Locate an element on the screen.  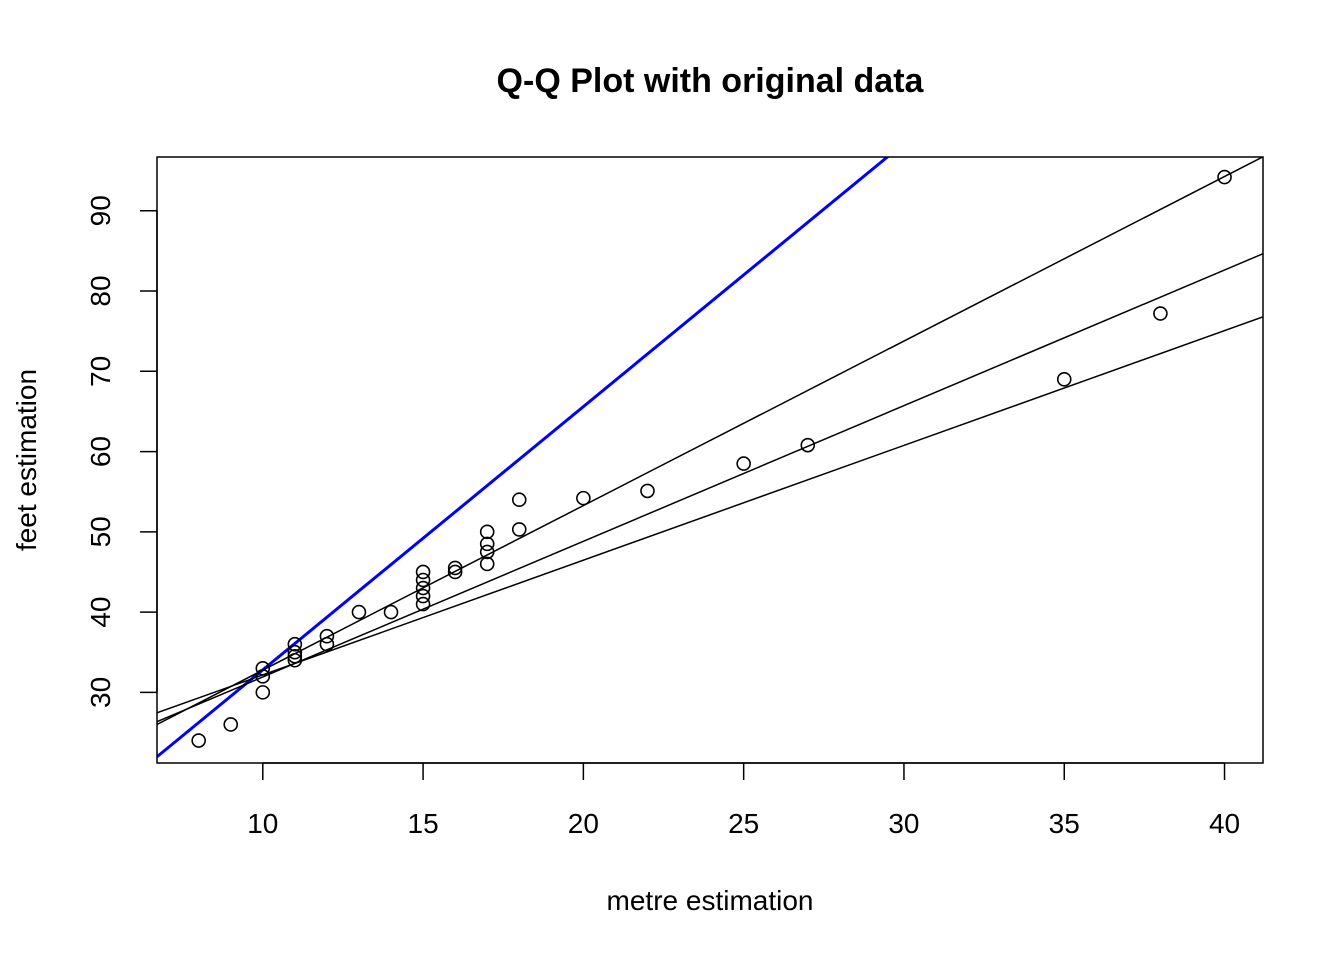
x-axis-label: metre estimation is located at coordinates (710, 900).